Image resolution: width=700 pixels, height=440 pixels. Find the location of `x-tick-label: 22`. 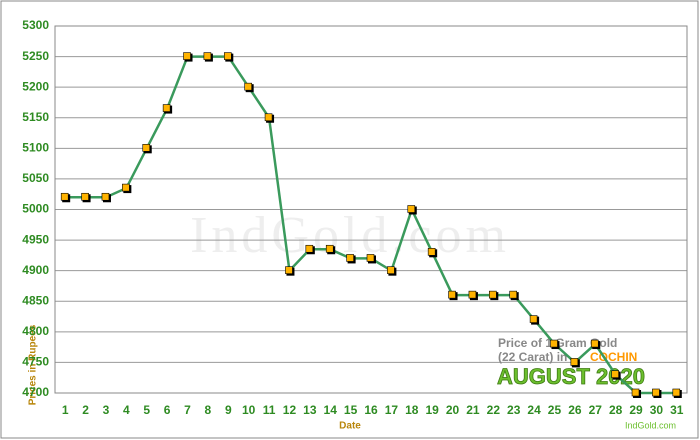

x-tick-label: 22 is located at coordinates (494, 410).